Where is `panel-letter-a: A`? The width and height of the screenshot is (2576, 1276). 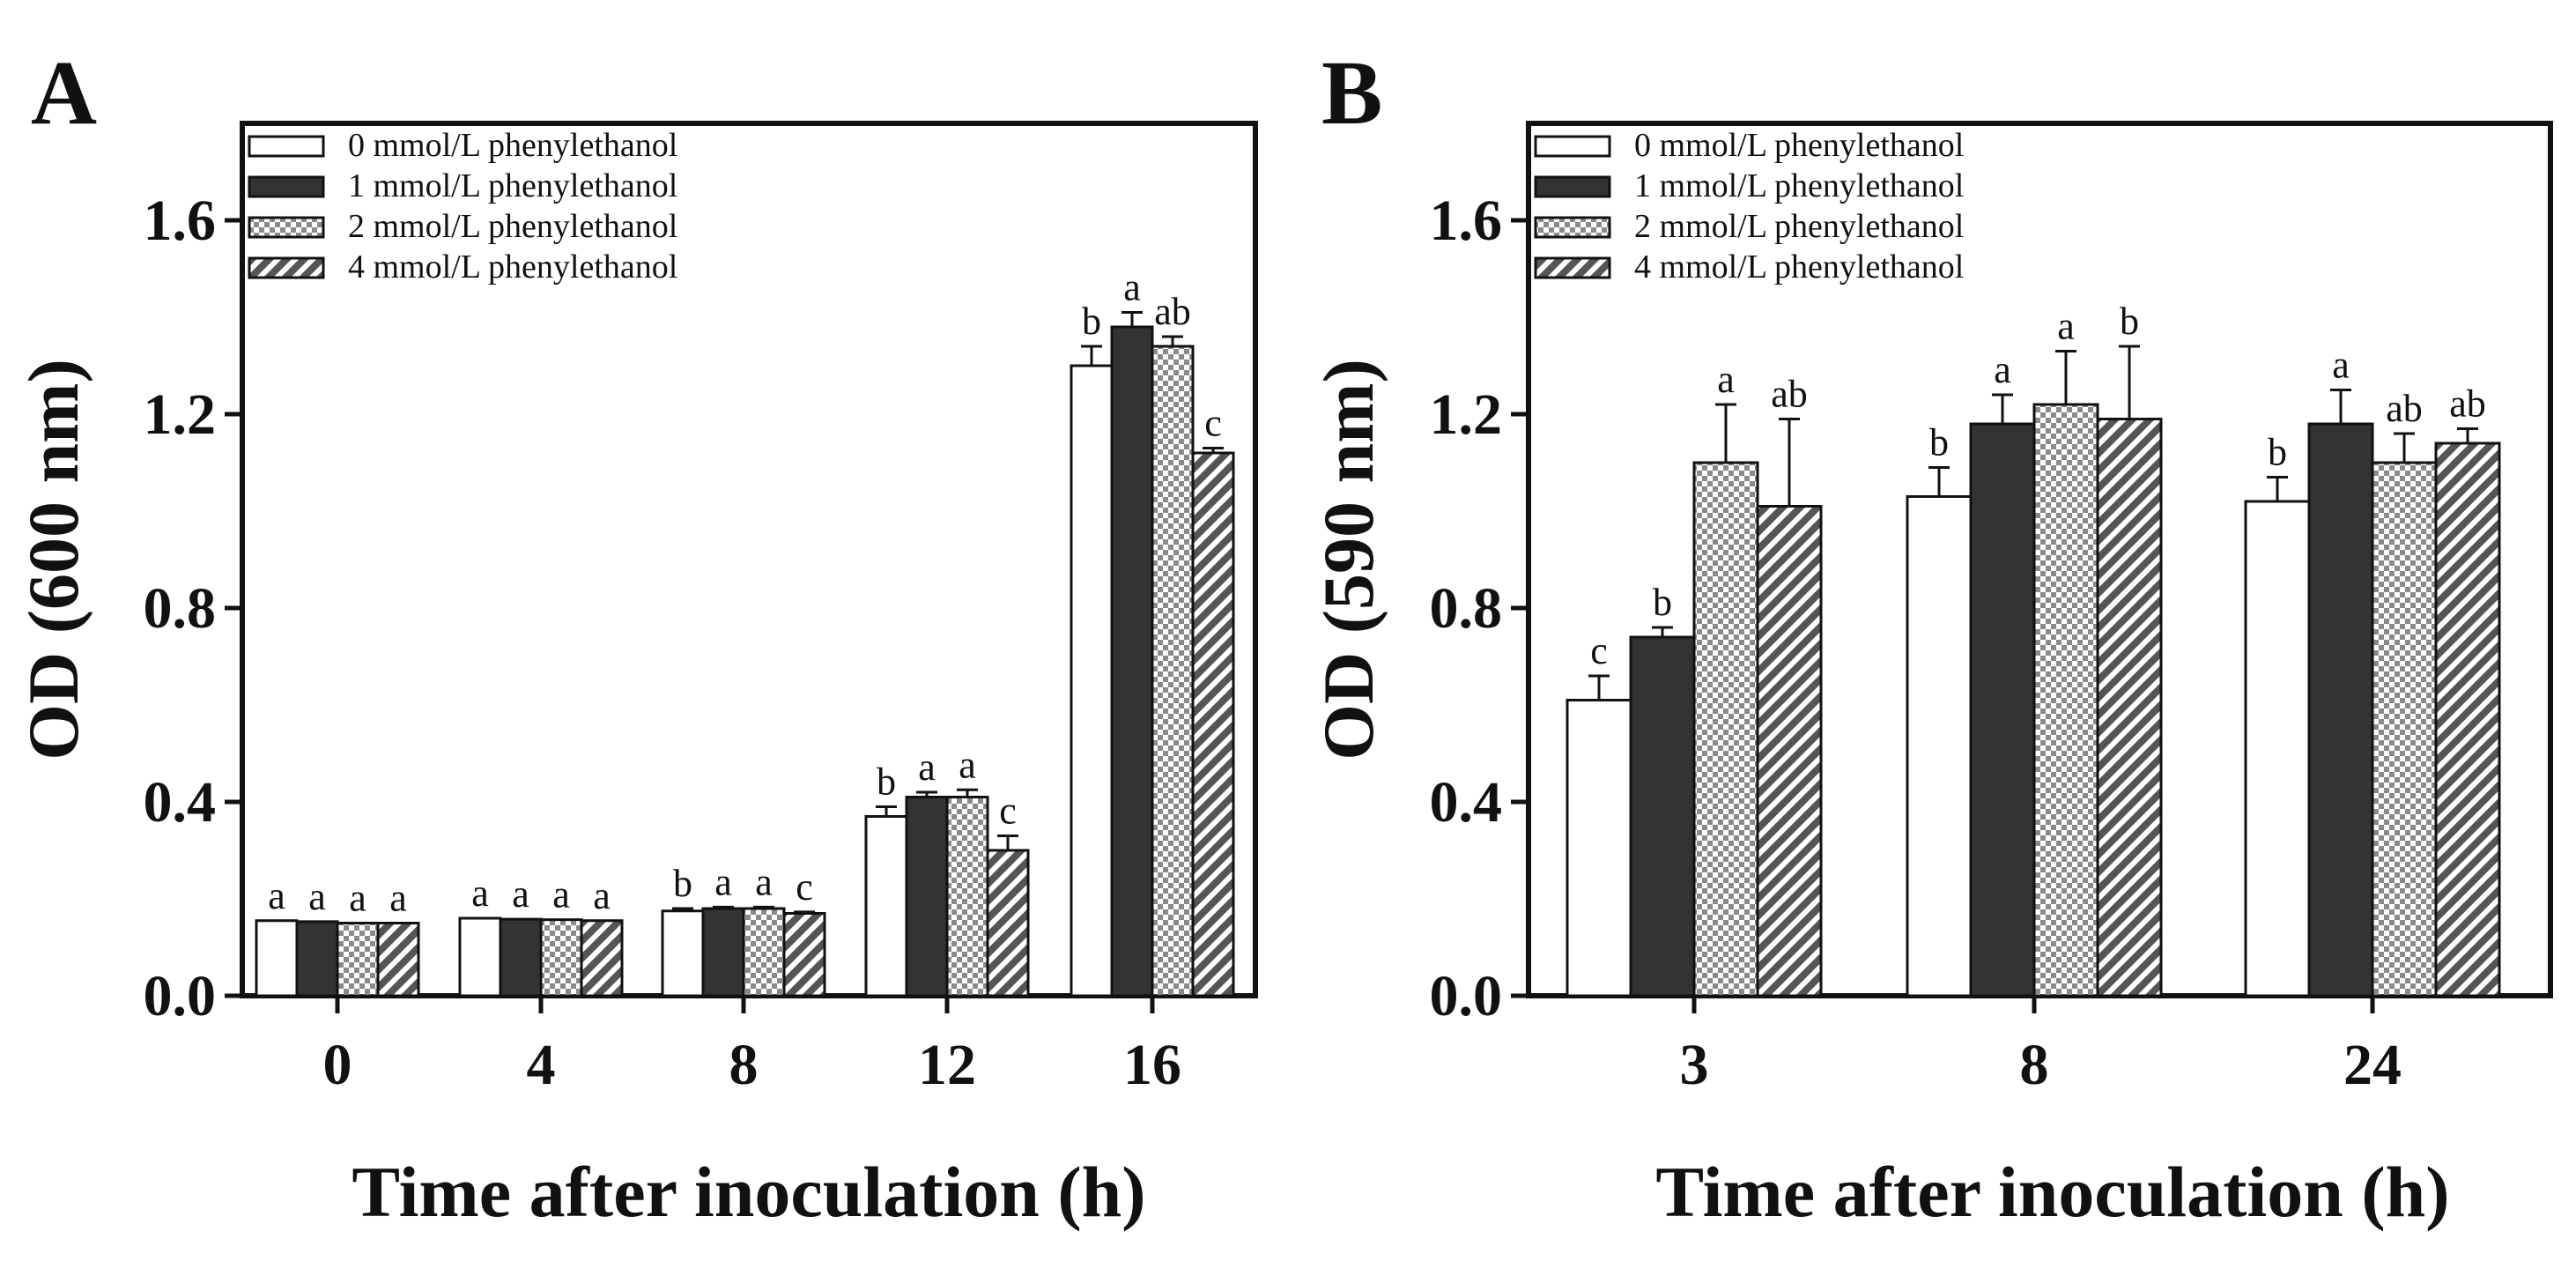
panel-letter-a: A is located at coordinates (64, 93).